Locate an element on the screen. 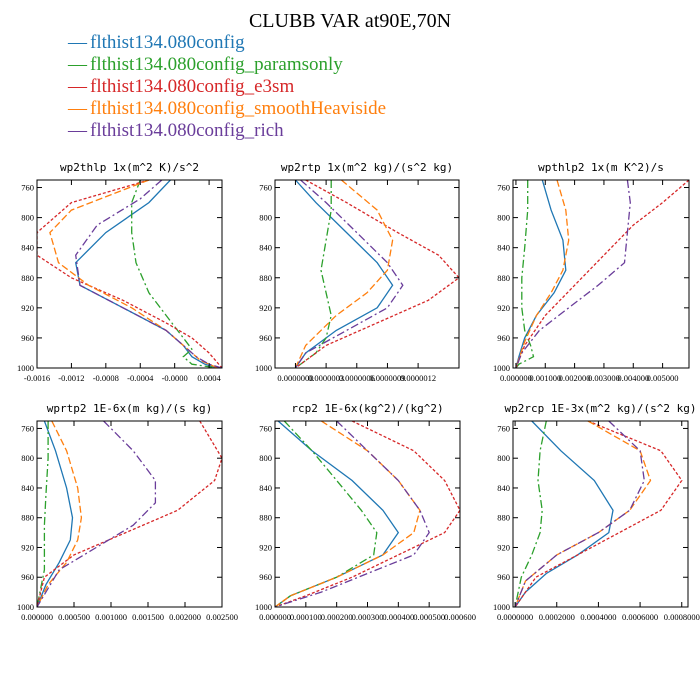 Image resolution: width=700 pixels, height=700 pixels. x-tick-label: -0.0008 is located at coordinates (106, 378).